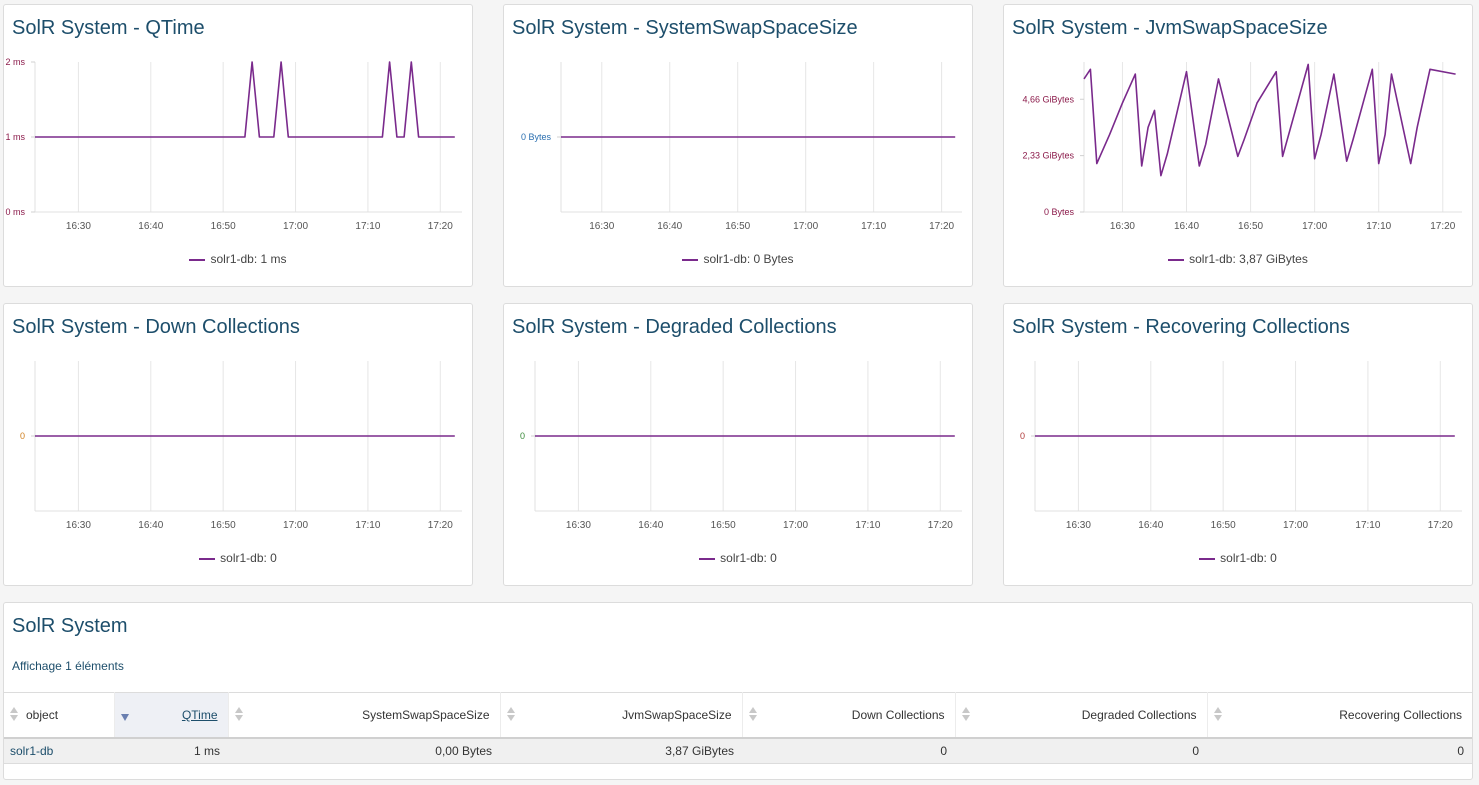 The image size is (1479, 785). What do you see at coordinates (898, 714) in the screenshot?
I see `column-header-label: Down Collections` at bounding box center [898, 714].